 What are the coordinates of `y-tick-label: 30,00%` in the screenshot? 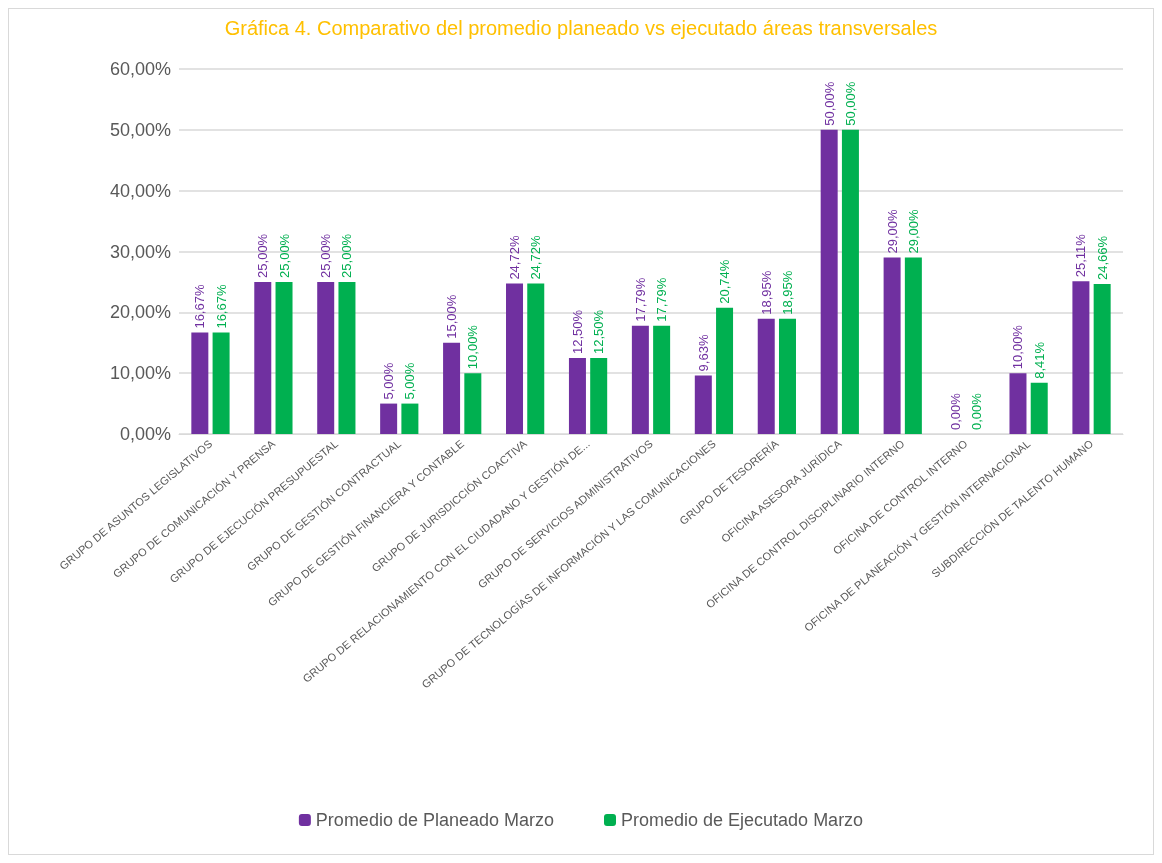 It's located at (140, 251).